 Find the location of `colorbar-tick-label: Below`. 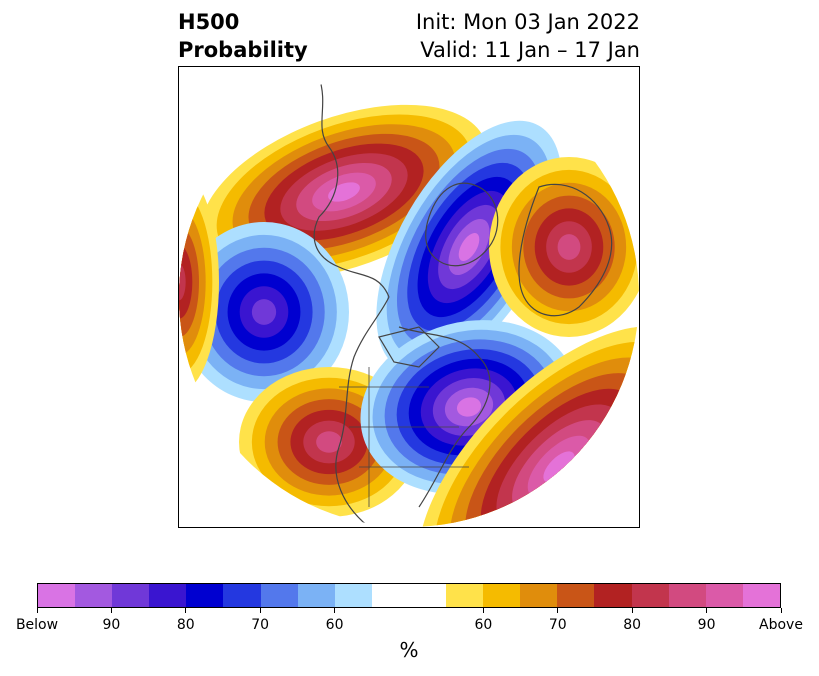

colorbar-tick-label: Below is located at coordinates (37, 625).